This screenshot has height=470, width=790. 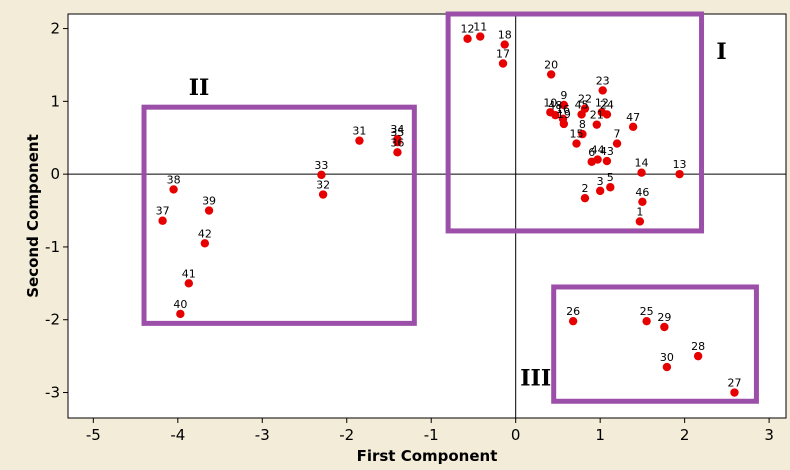 What do you see at coordinates (551, 64) in the screenshot?
I see `data-point-label: 20` at bounding box center [551, 64].